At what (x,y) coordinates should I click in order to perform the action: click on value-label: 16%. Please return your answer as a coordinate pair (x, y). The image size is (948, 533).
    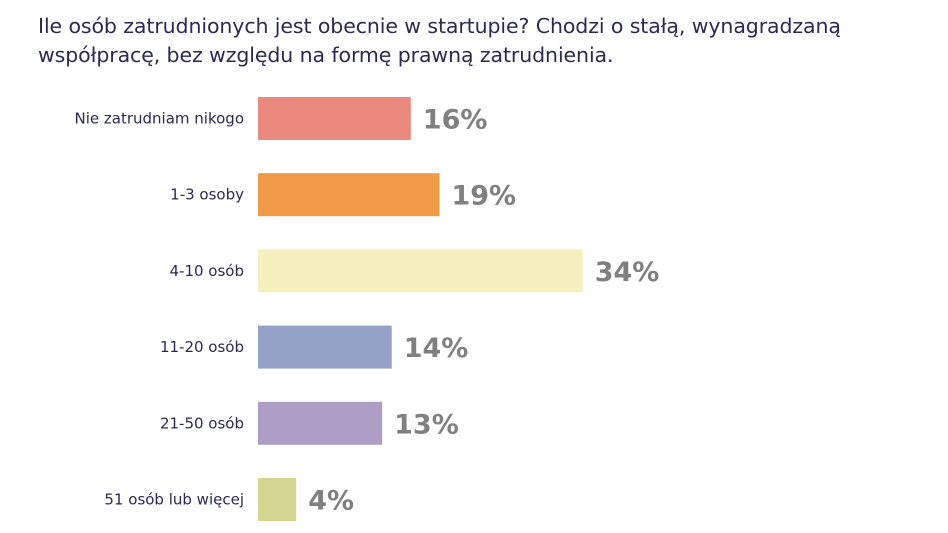
    Looking at the image, I should click on (455, 120).